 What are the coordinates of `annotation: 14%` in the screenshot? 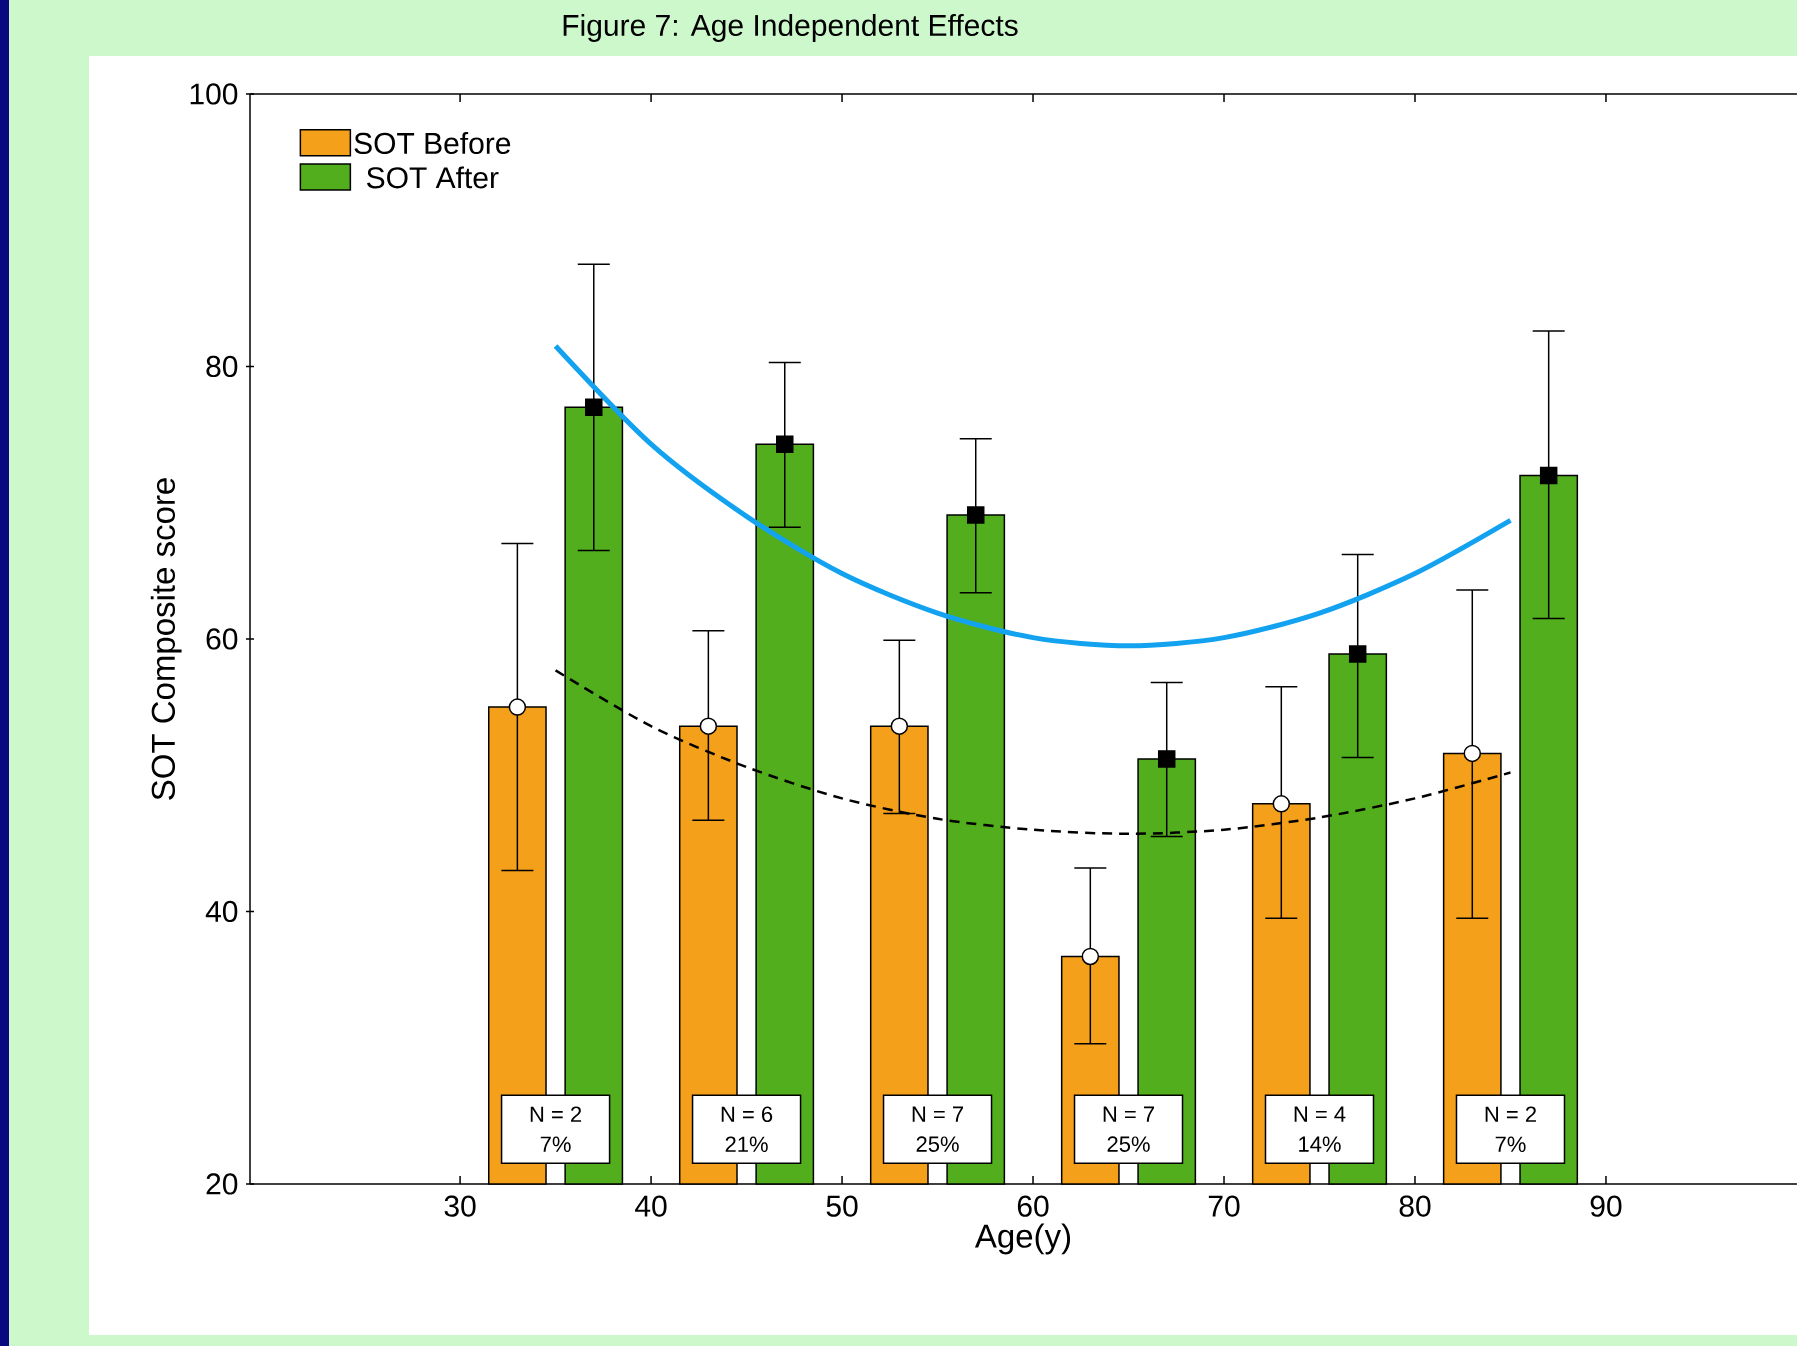 It's located at (1320, 1144).